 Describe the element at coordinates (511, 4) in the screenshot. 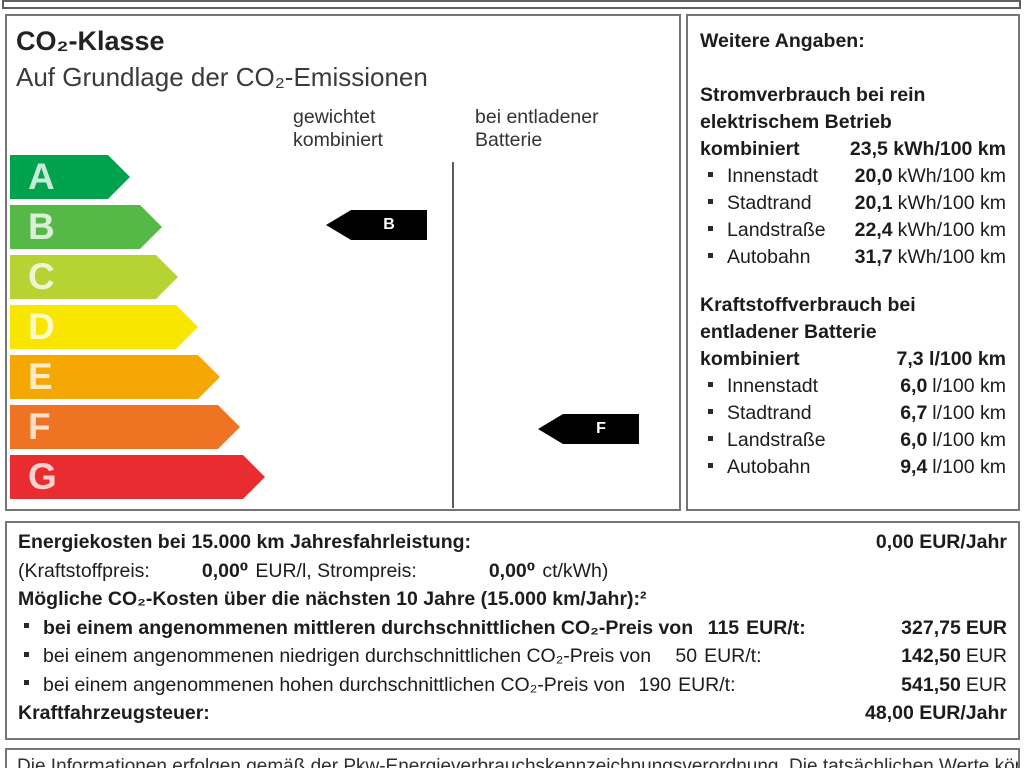

I see `cropped-box-top-strip` at that location.